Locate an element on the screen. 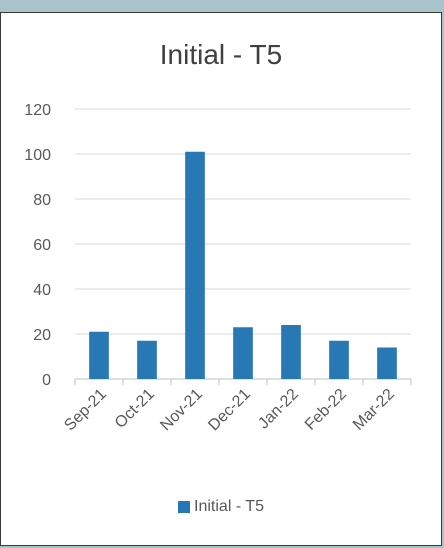  y-tick-label: 120 is located at coordinates (37, 110).